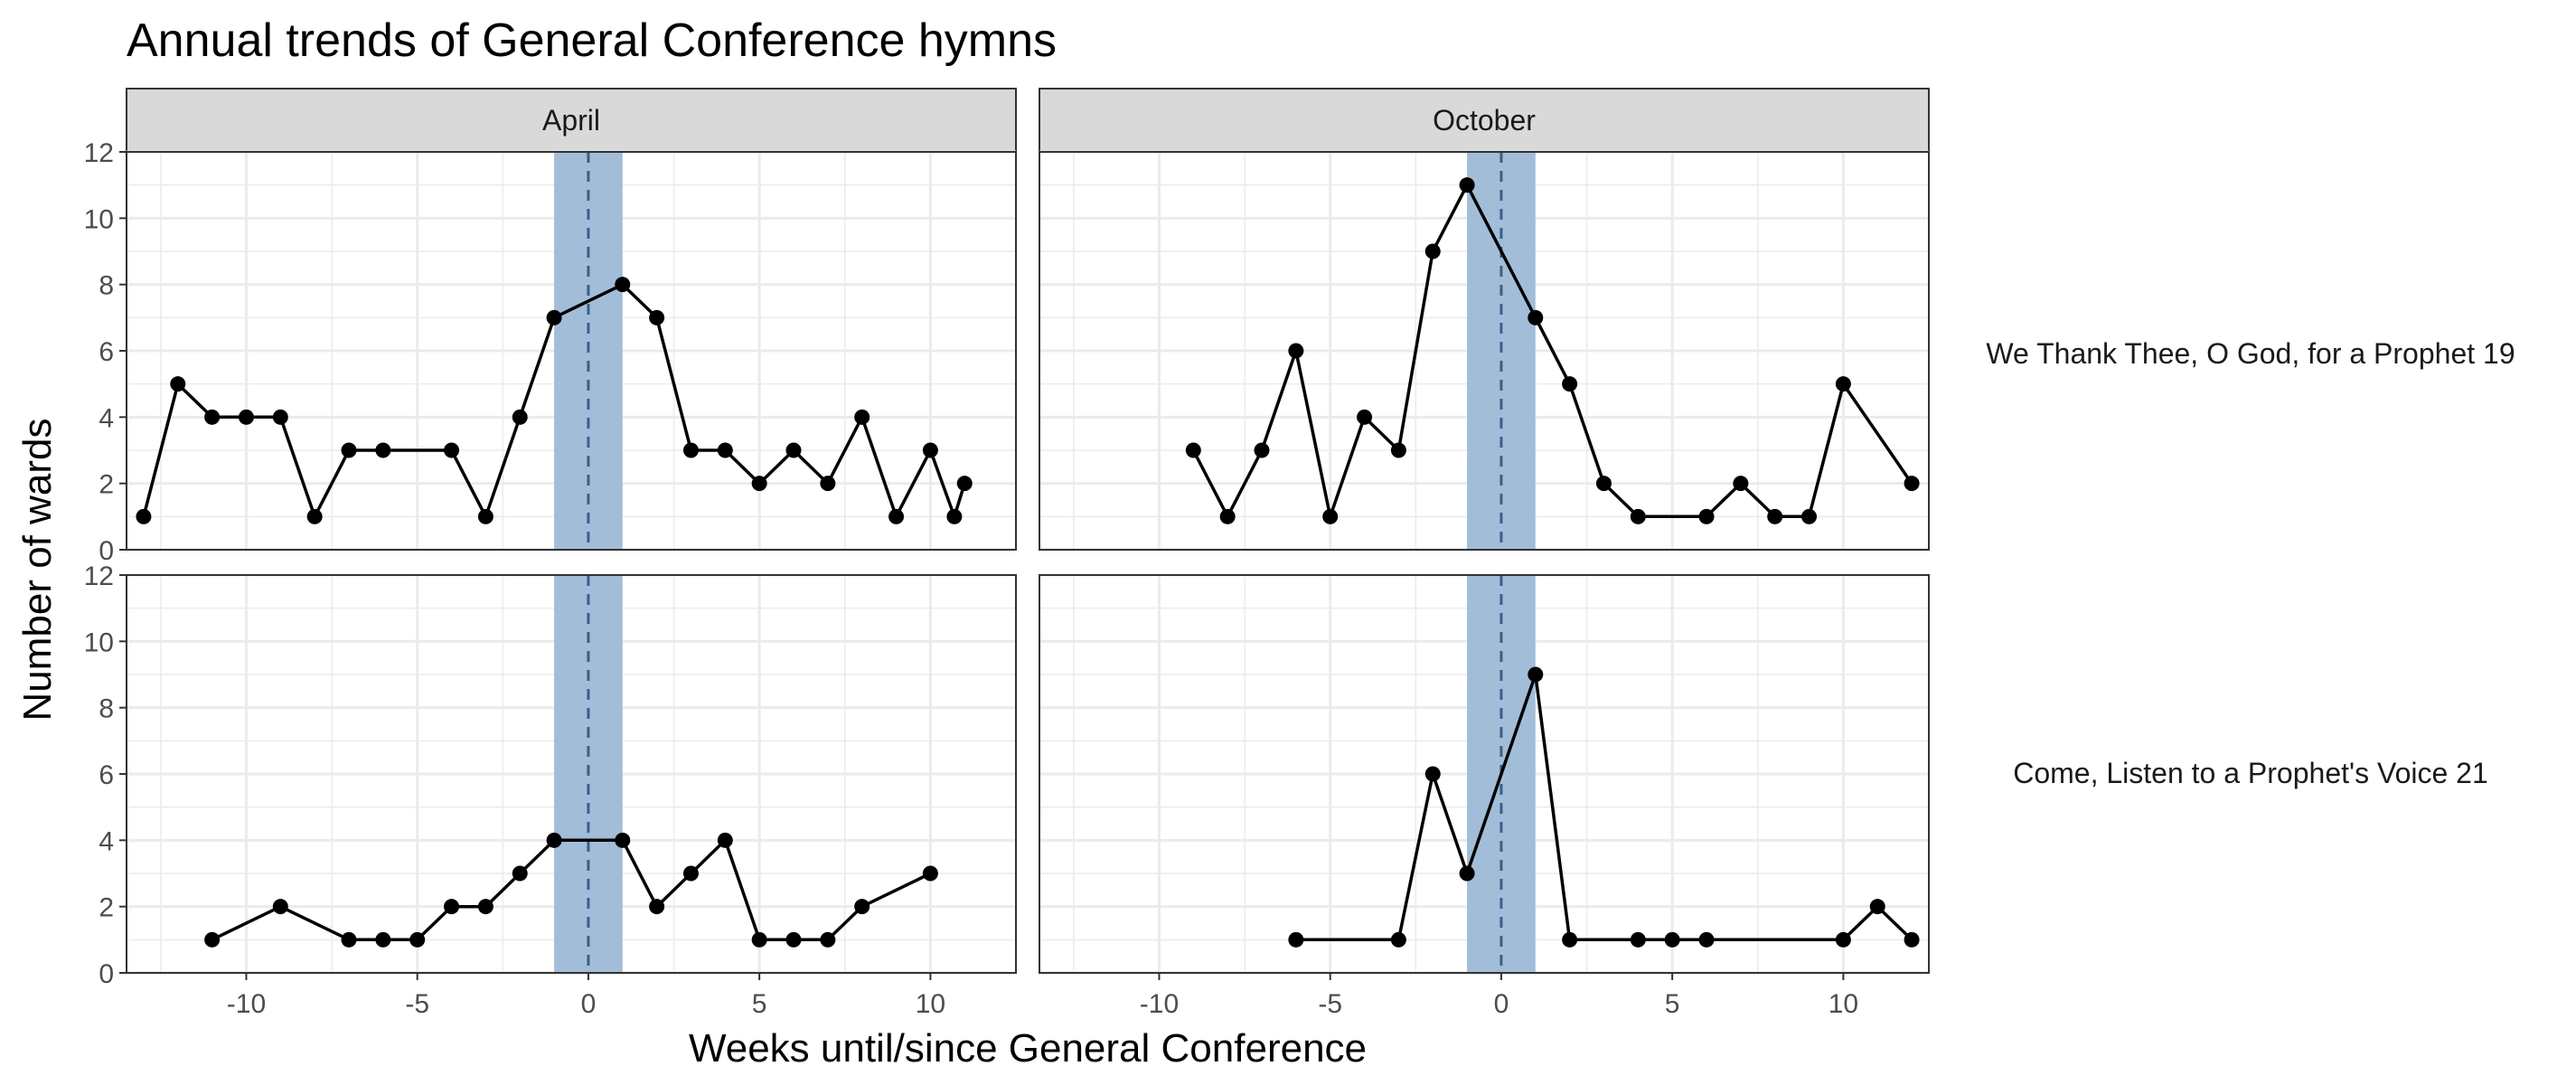 This screenshot has width=2576, height=1085. I want to click on panel-october-row-1: -10 -5 0 5 10, so click(1485, 796).